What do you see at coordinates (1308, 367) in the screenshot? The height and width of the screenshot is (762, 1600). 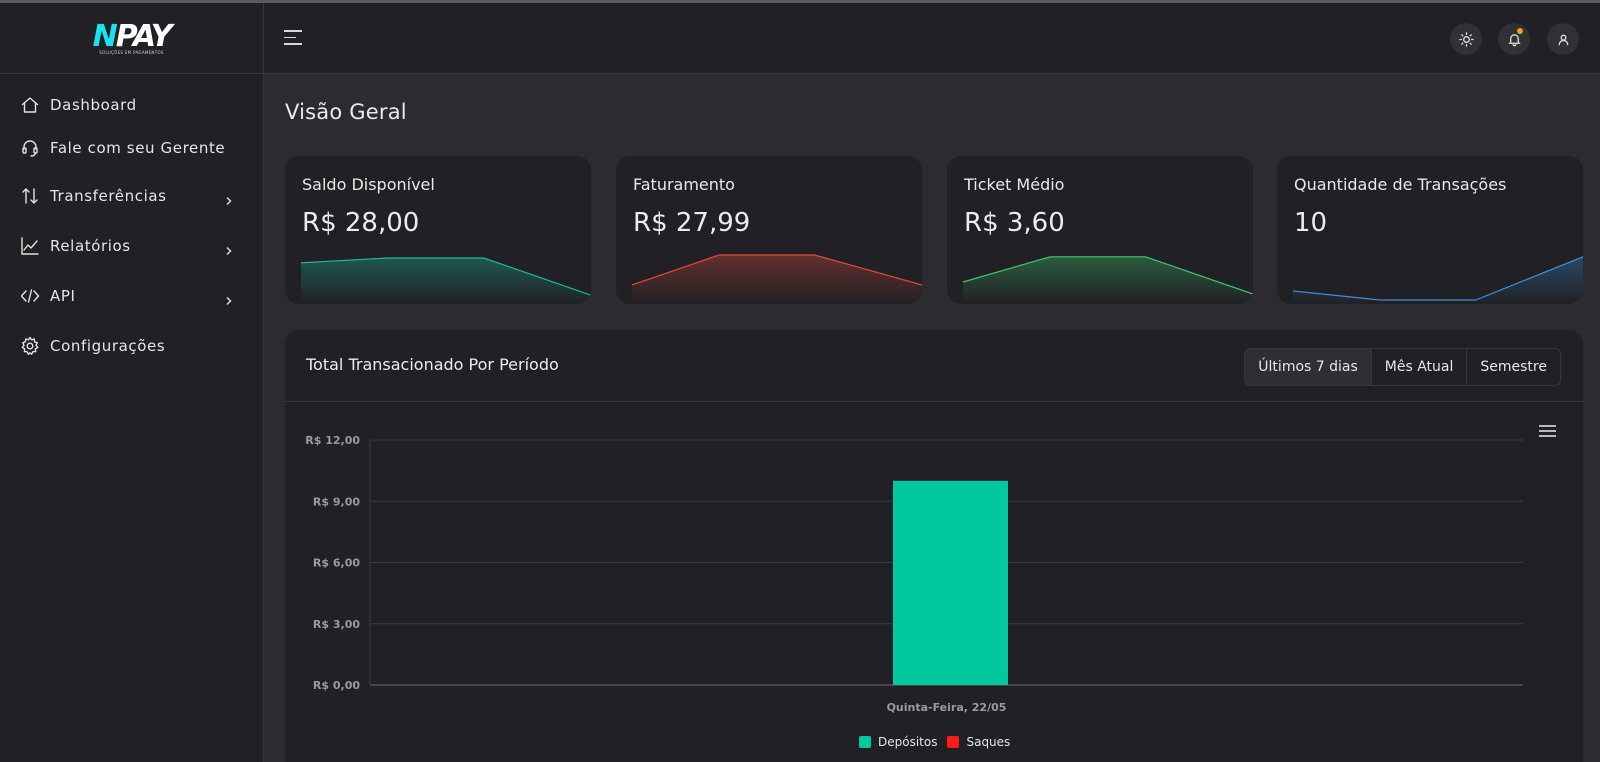 I see `tab-last-7-days: Últimos 7 dias` at bounding box center [1308, 367].